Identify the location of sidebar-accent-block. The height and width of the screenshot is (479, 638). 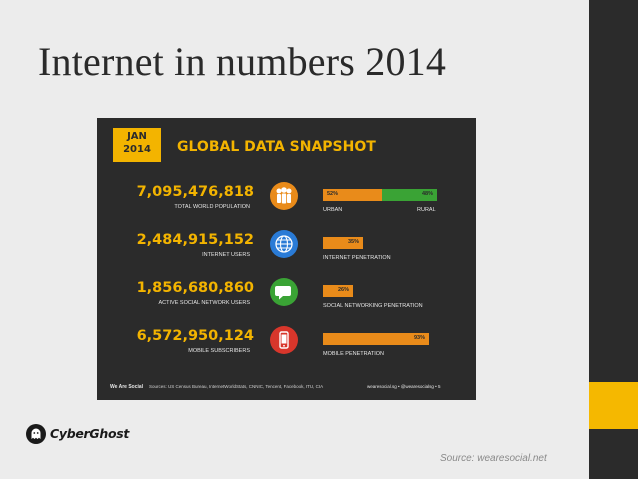
(613, 405).